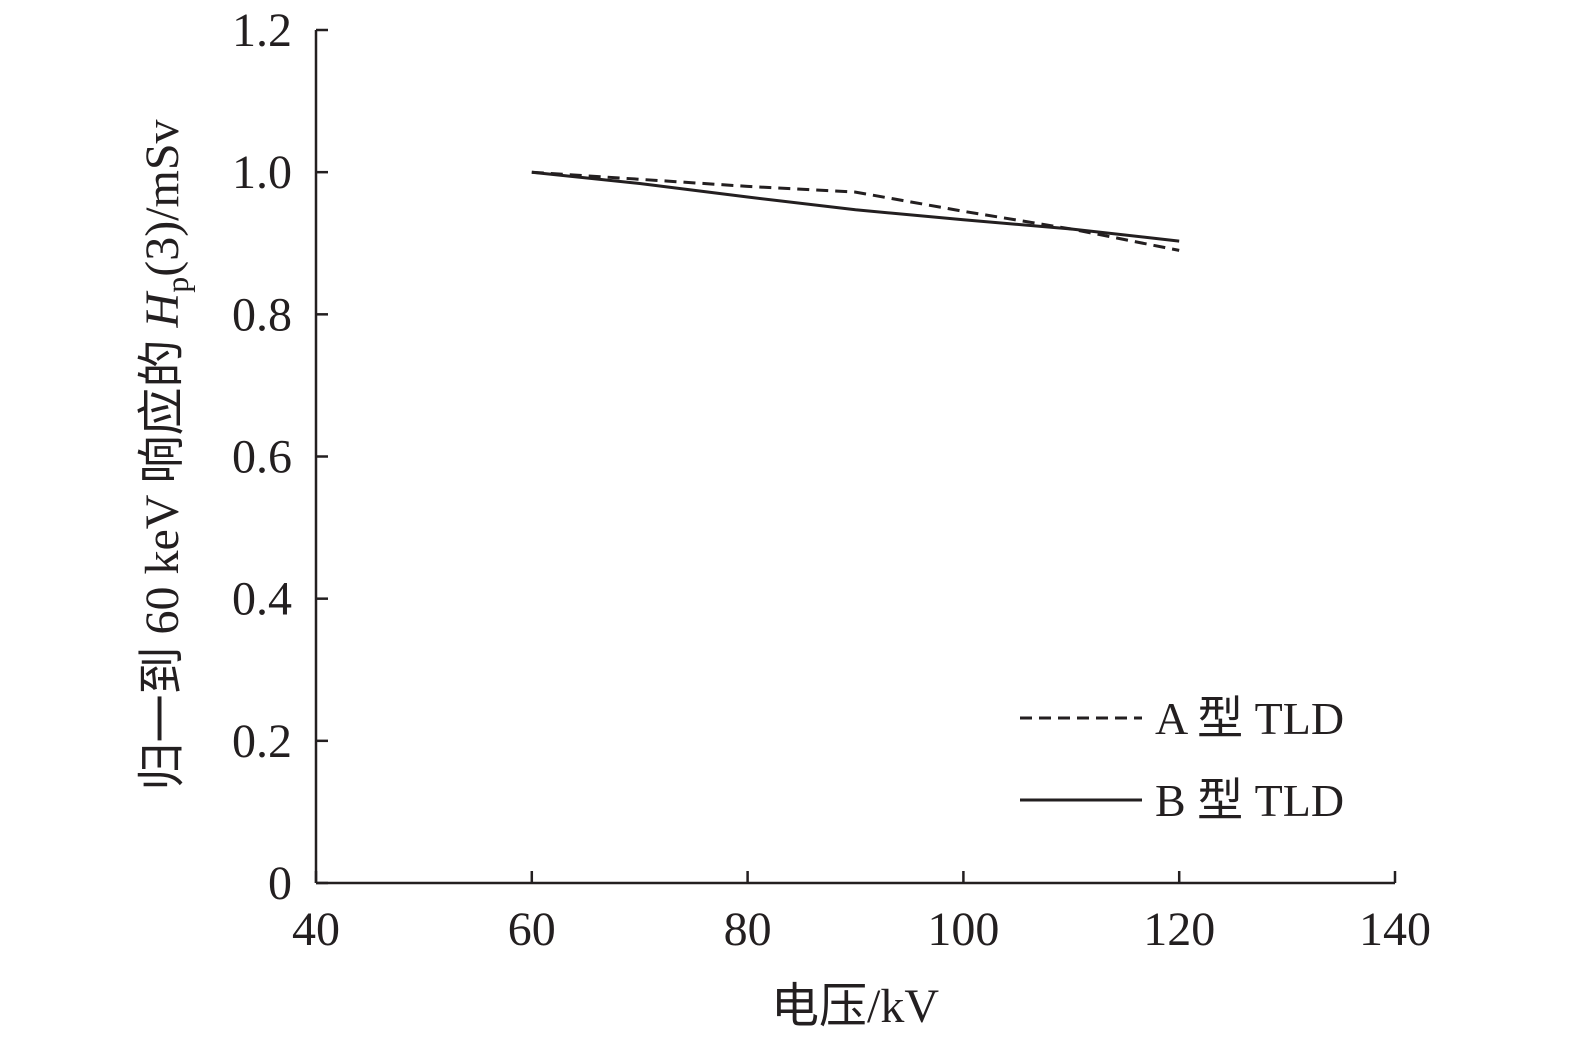 This screenshot has height=1045, width=1575. What do you see at coordinates (262, 457) in the screenshot?
I see `y-tick-label: 0.6` at bounding box center [262, 457].